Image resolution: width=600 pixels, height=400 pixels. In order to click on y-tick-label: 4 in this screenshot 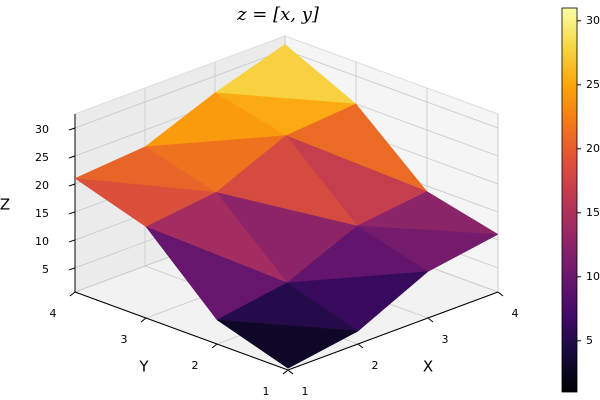, I will do `click(53, 313)`.